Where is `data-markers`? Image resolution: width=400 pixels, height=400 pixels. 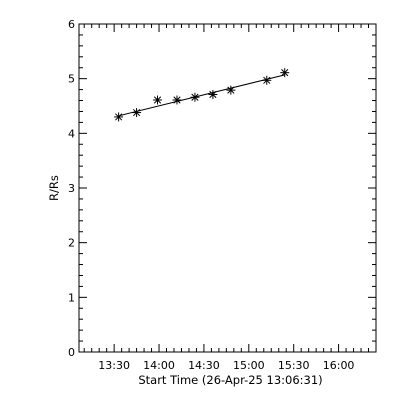 data-markers is located at coordinates (202, 95).